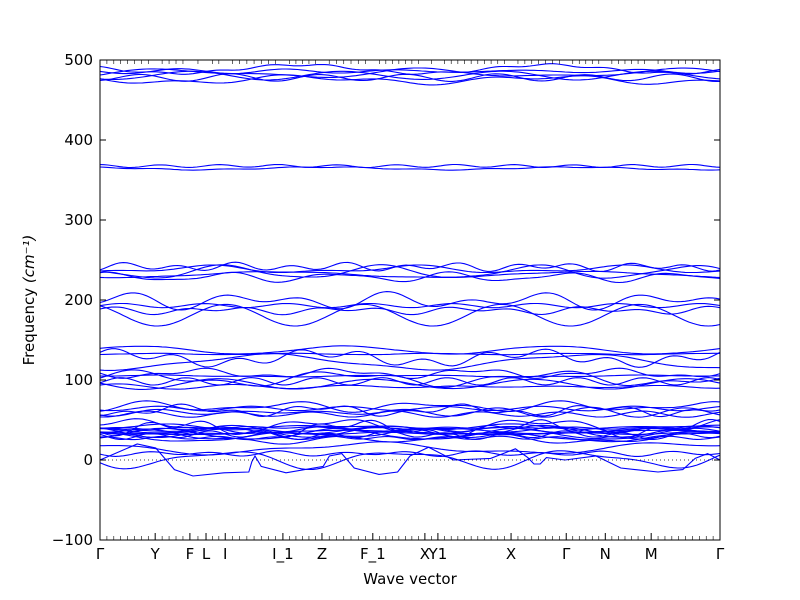 The height and width of the screenshot is (600, 800). I want to click on y-tick-label-4: 300, so click(78, 220).